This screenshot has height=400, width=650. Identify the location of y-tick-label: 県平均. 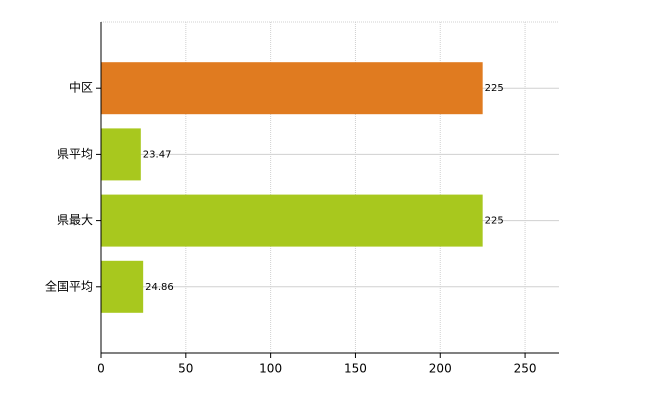
(75, 154).